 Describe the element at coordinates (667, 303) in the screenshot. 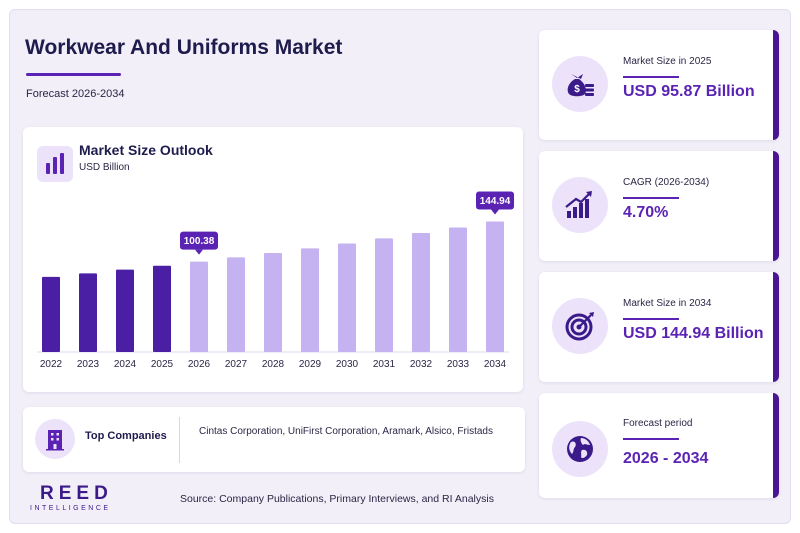

I see `kpi-label: Market Size in 2034` at that location.